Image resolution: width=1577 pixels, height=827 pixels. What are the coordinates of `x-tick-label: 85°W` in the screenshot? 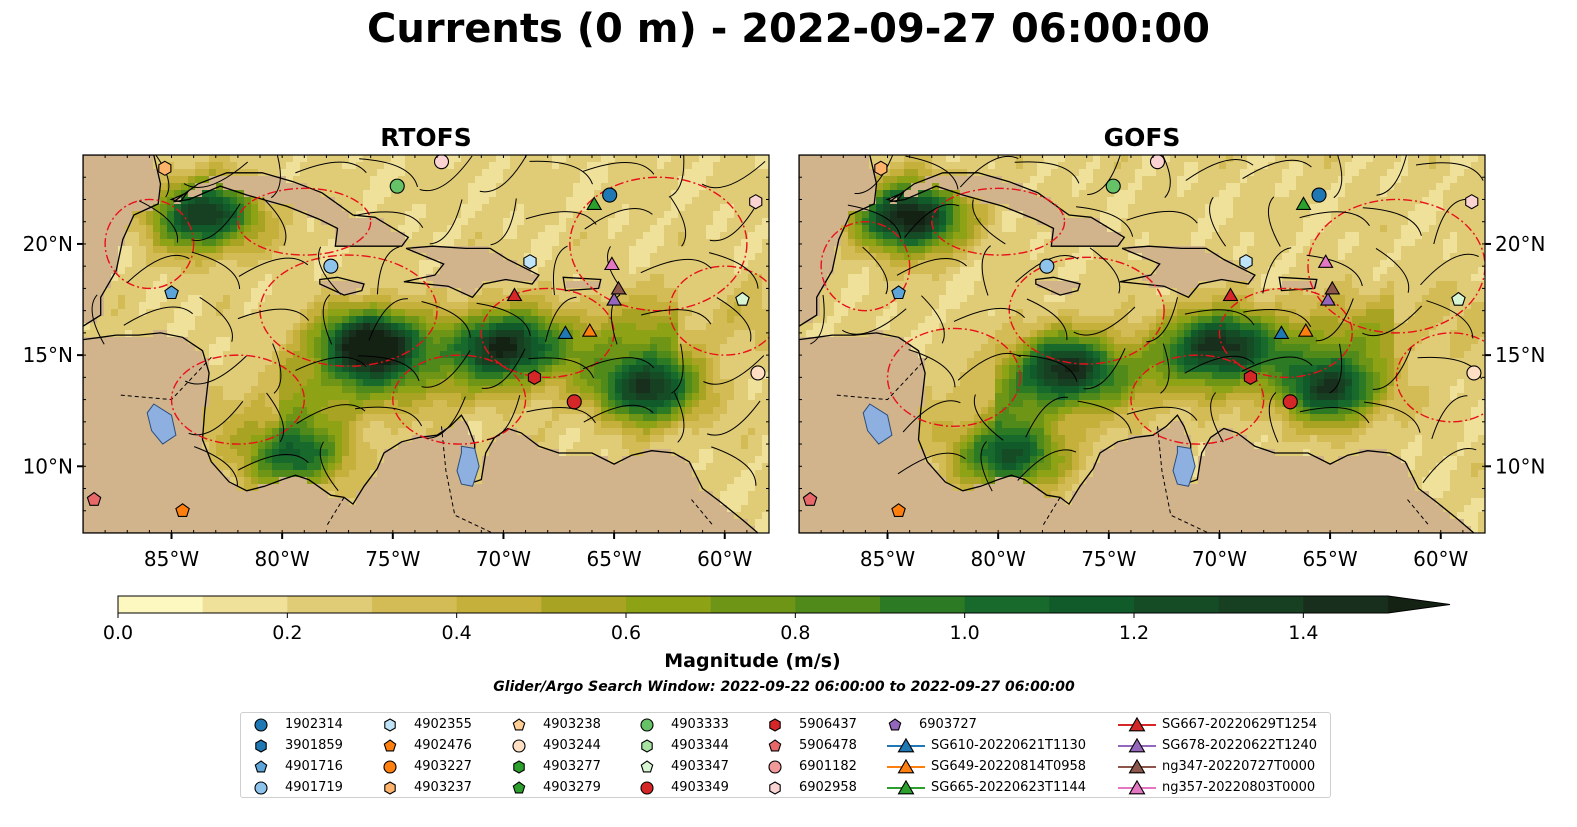 It's located at (887, 559).